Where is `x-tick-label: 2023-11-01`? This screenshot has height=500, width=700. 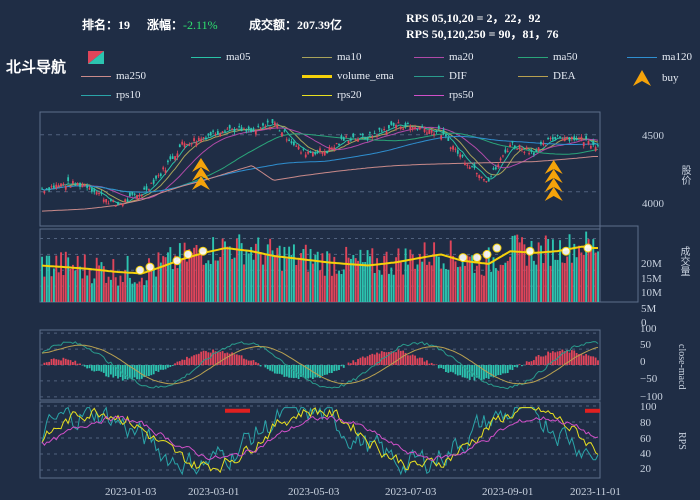
x-tick-label: 2023-11-01 is located at coordinates (595, 492).